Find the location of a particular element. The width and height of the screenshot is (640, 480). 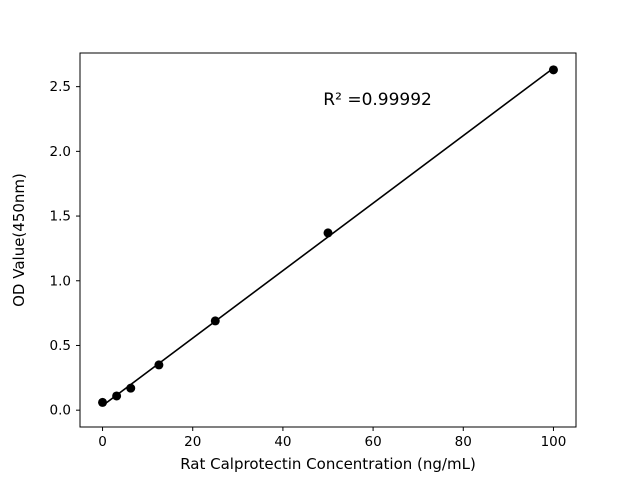

x-axis-label: Rat Calprotectin Concentration (ng/mL) is located at coordinates (328, 464).